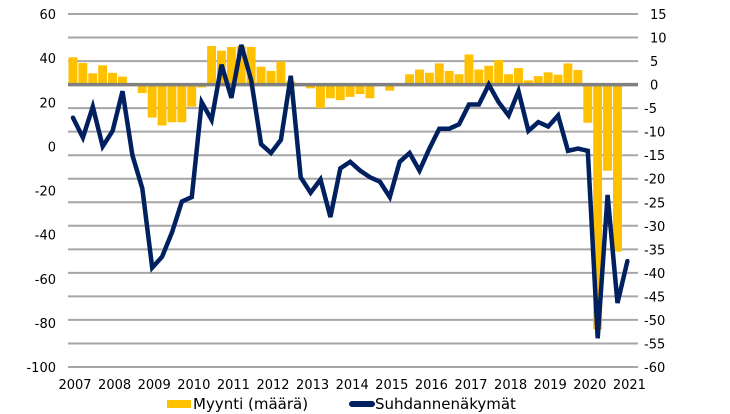  What do you see at coordinates (654, 180) in the screenshot?
I see `right-tick-label: -20` at bounding box center [654, 180].